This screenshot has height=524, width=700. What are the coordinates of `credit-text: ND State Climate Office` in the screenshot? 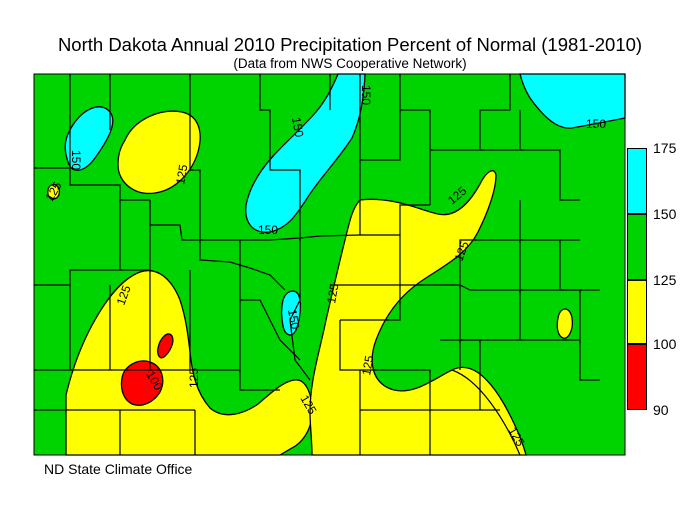 It's located at (118, 469).